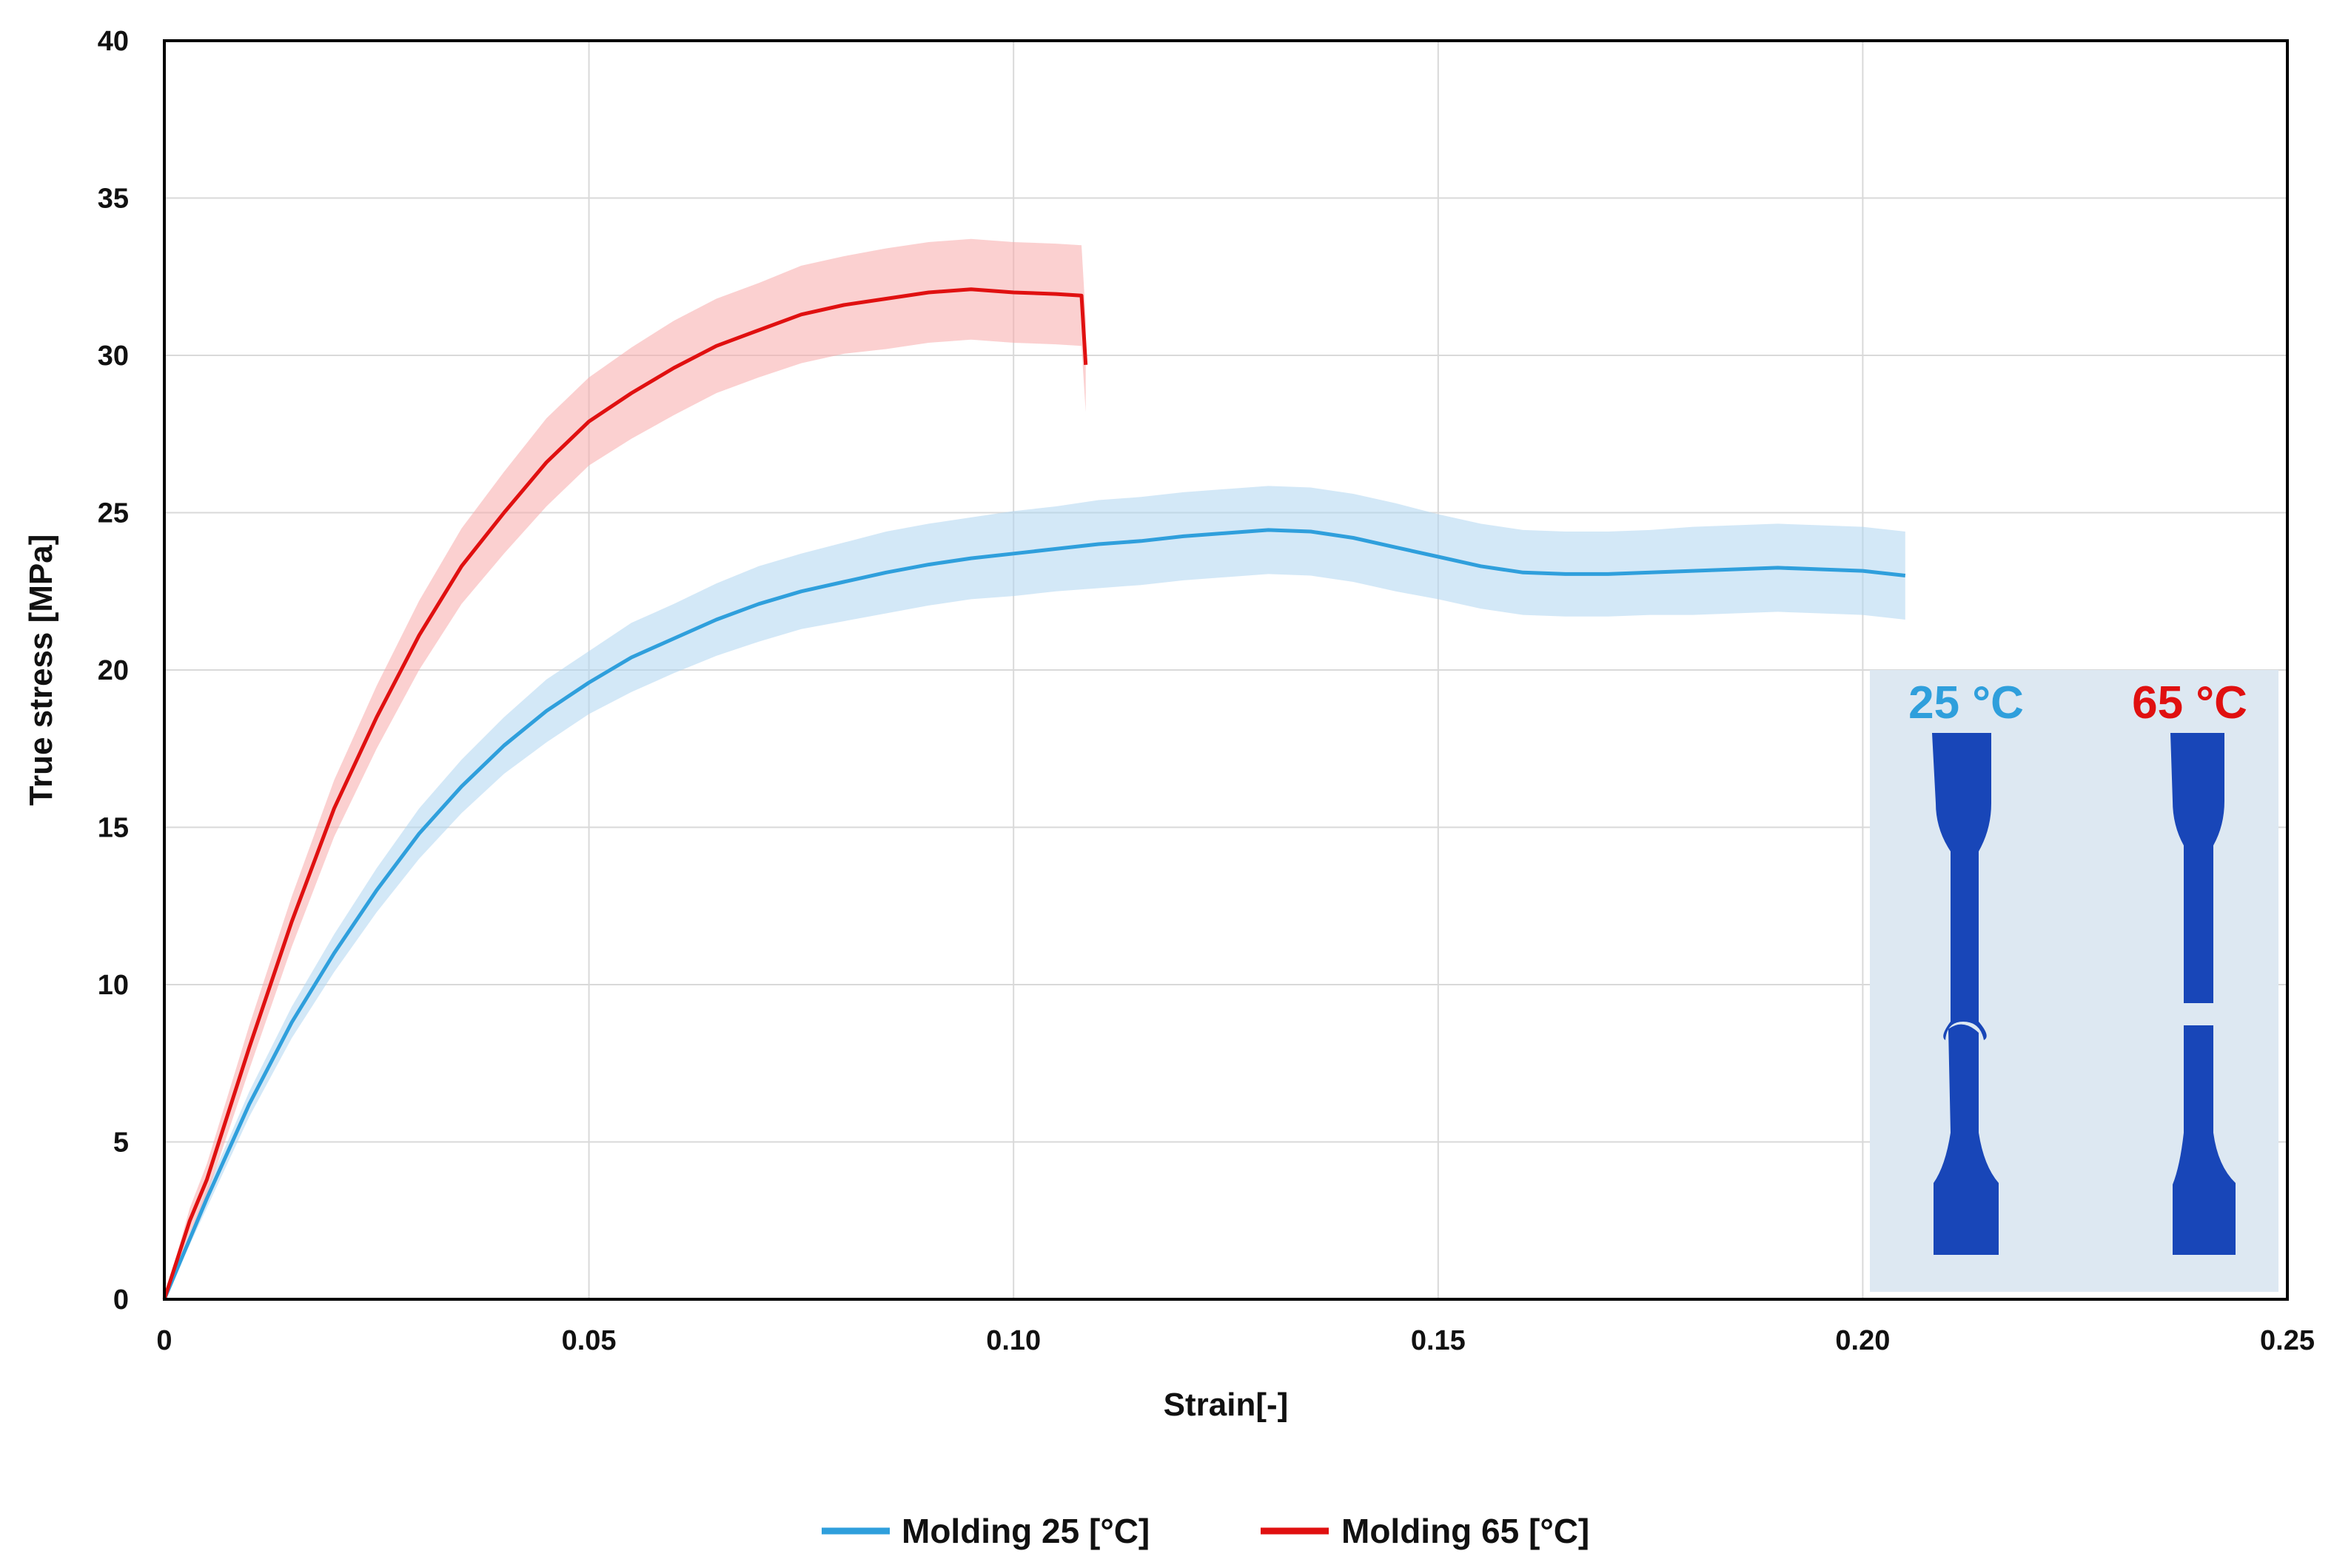 Image resolution: width=2334 pixels, height=1568 pixels. What do you see at coordinates (113, 986) in the screenshot?
I see `y-tick-label: 10` at bounding box center [113, 986].